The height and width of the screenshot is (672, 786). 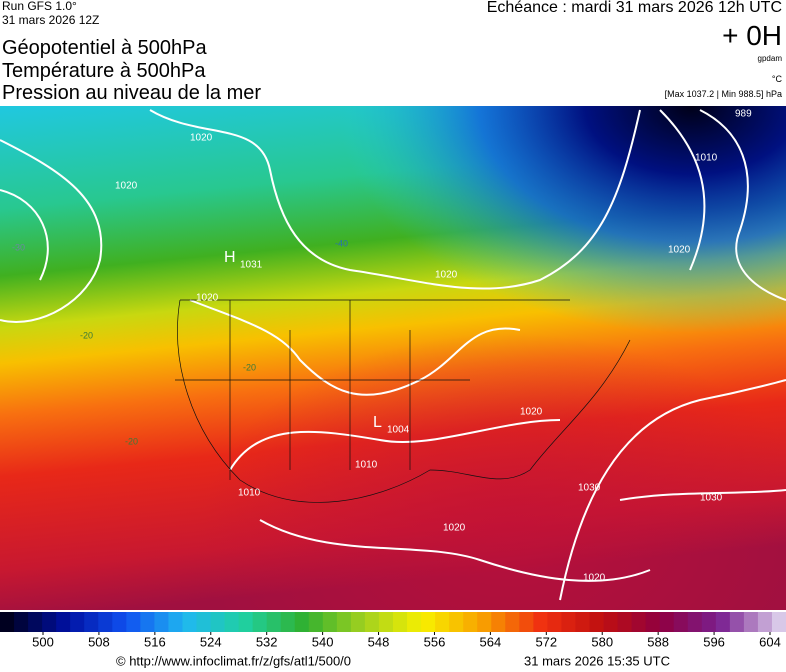 I want to click on colorbar-label: 588, so click(x=658, y=641).